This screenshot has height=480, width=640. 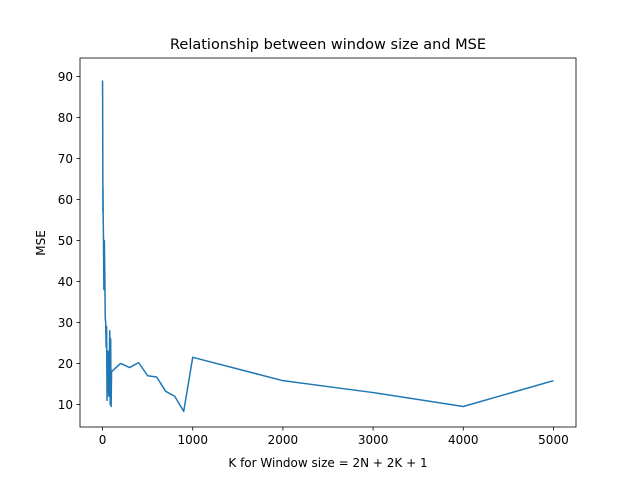 What do you see at coordinates (328, 45) in the screenshot?
I see `chart-title: Relationship between window size and MSE` at bounding box center [328, 45].